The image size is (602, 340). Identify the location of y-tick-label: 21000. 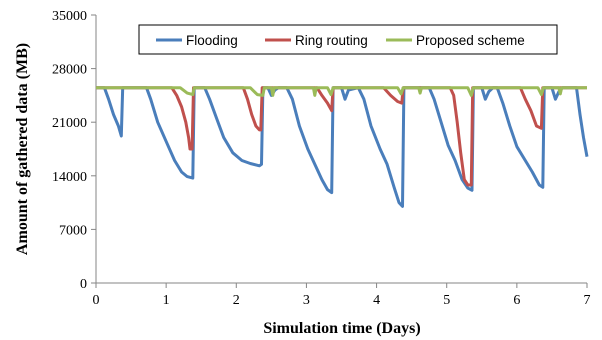
(69, 123).